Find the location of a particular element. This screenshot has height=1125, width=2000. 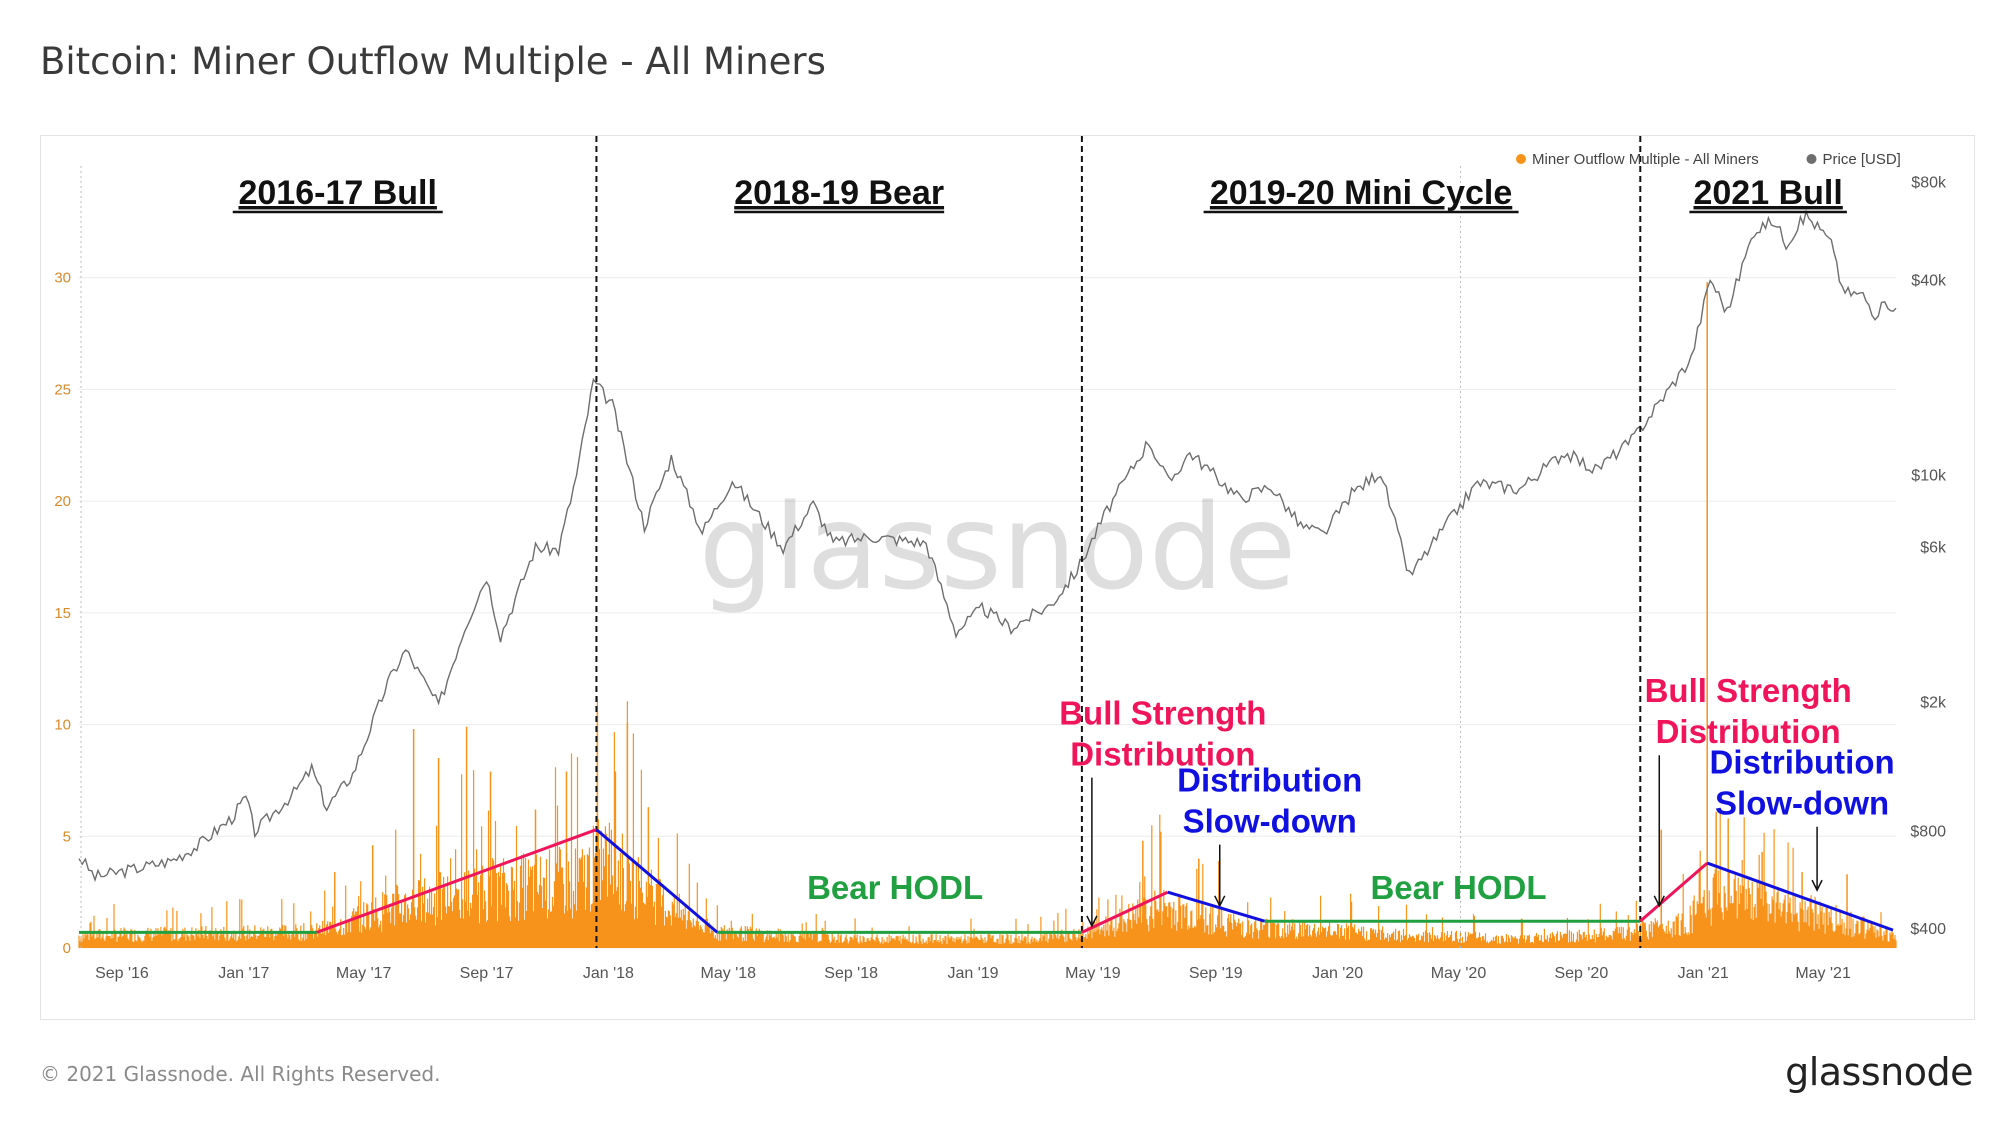

y-left-tick-label: 10 is located at coordinates (62, 725).